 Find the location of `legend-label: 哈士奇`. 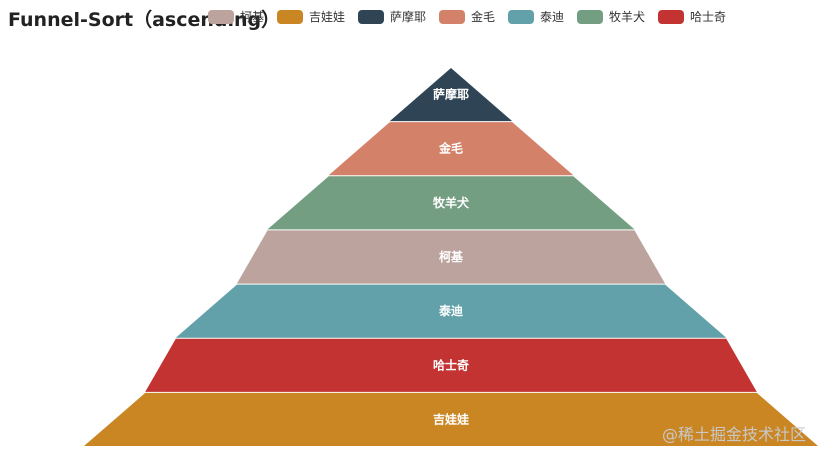

legend-label: 哈士奇 is located at coordinates (708, 17).